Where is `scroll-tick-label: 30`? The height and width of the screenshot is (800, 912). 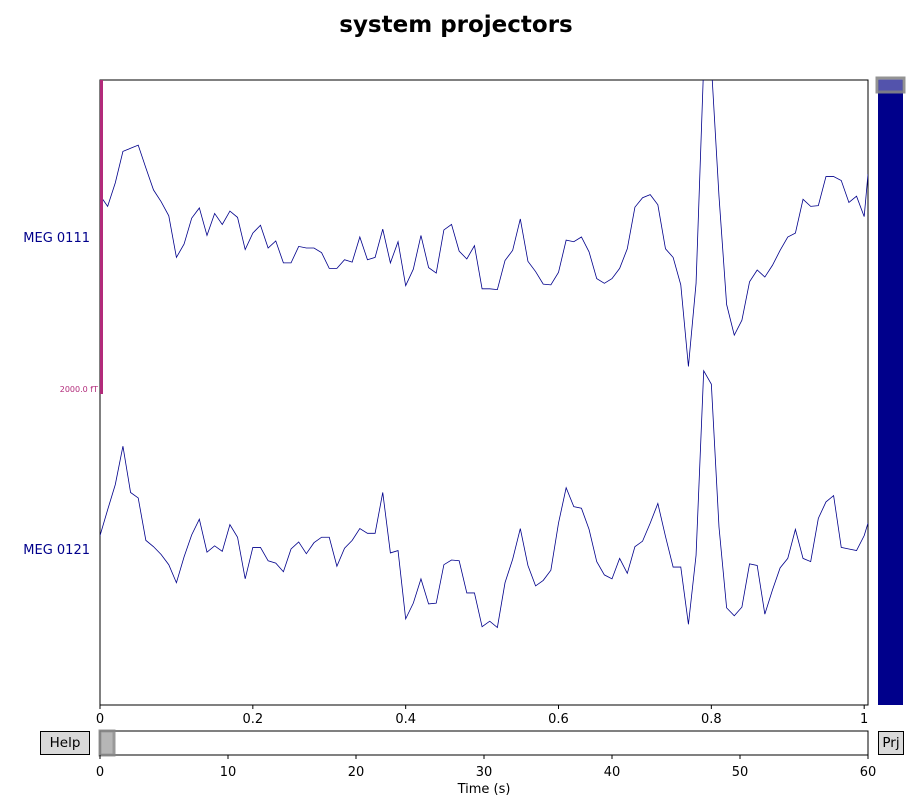
scroll-tick-label: 30 is located at coordinates (484, 772).